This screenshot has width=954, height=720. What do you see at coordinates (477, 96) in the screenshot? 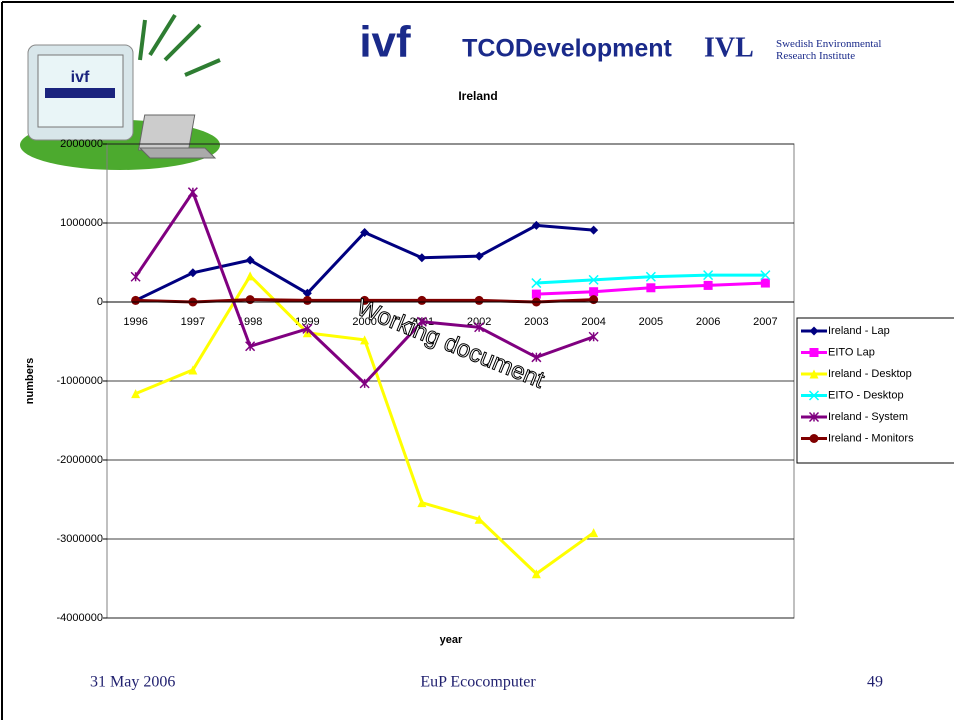
I see `chart-title: Ireland` at bounding box center [477, 96].